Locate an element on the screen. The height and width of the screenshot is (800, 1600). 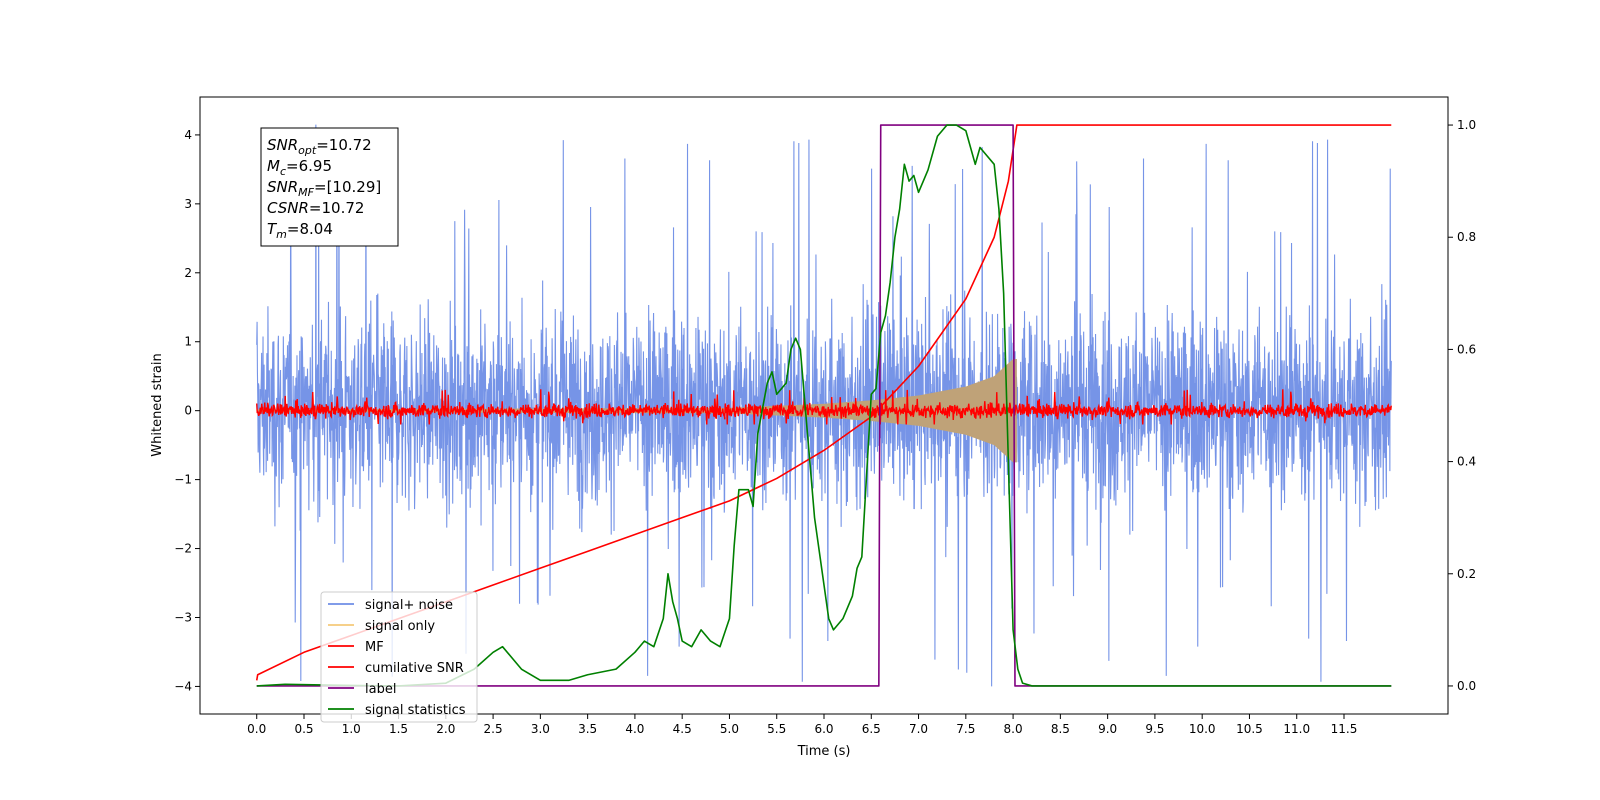
x-tick-label: 0.0 is located at coordinates (256, 729).